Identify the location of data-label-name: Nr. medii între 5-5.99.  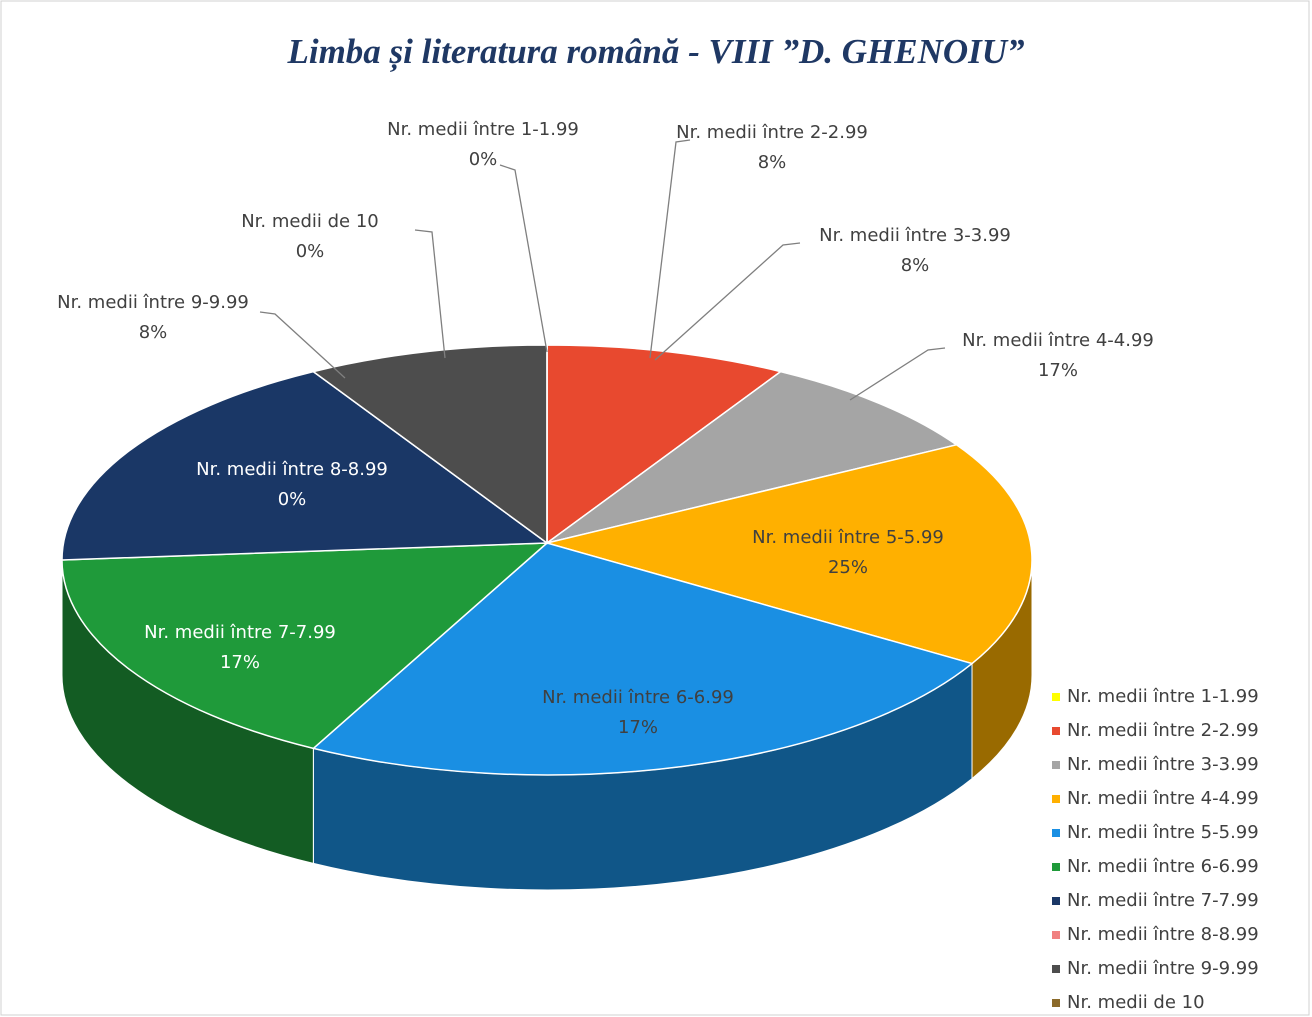
(848, 537).